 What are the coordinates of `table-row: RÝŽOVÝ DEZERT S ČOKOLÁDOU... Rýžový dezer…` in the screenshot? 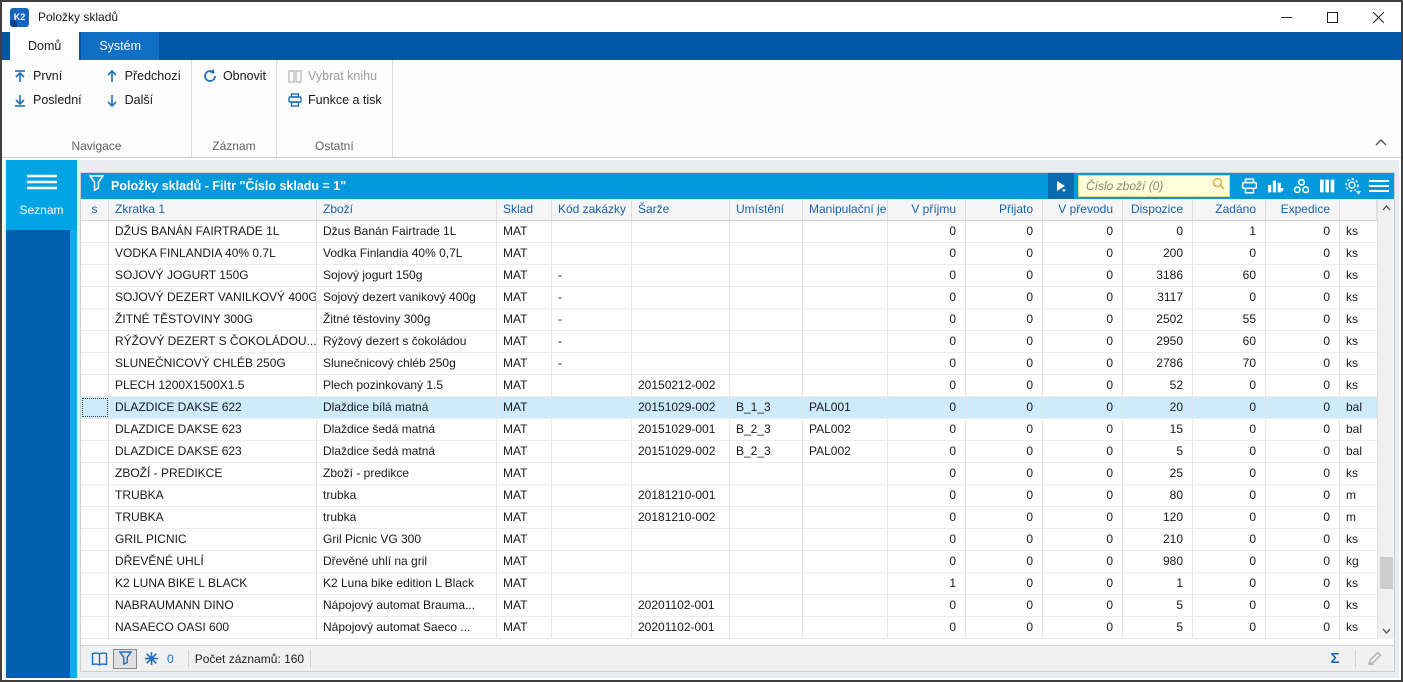 It's located at (729, 342).